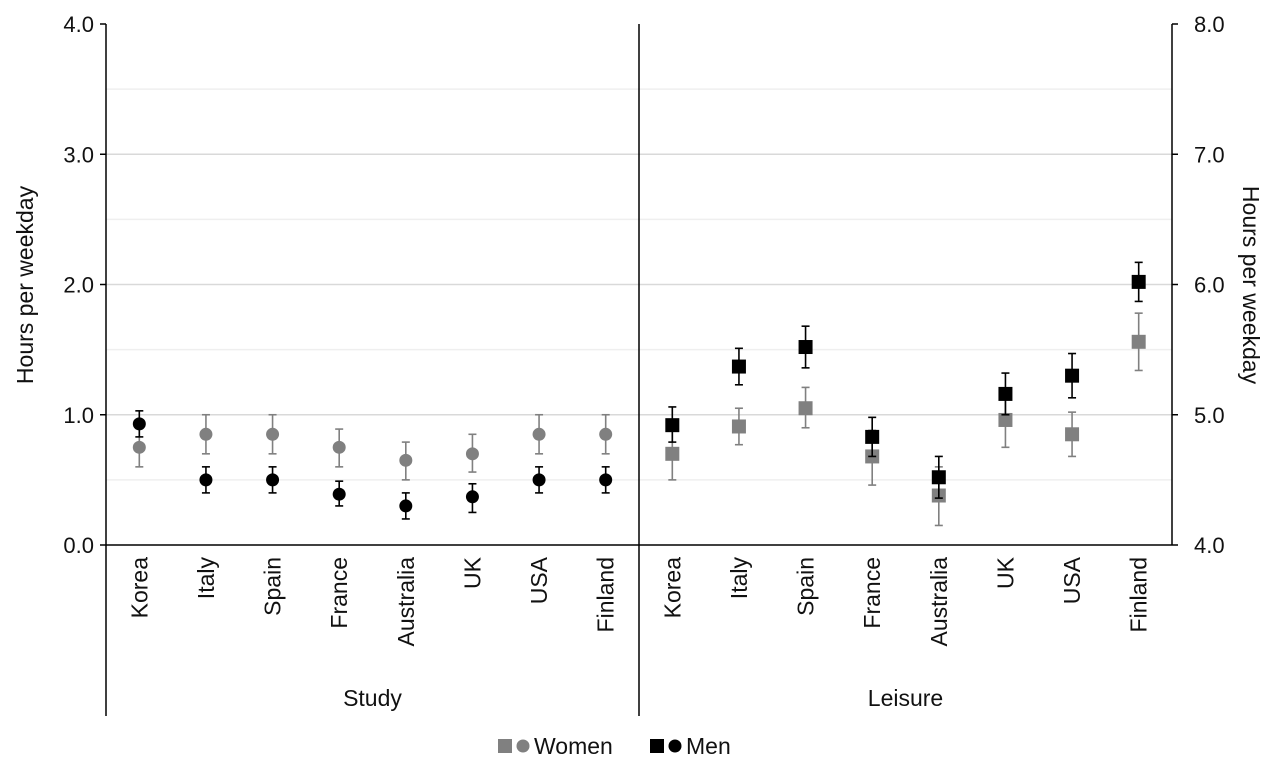  What do you see at coordinates (25, 284) in the screenshot?
I see `y-axis-left-title: Hours per weekday` at bounding box center [25, 284].